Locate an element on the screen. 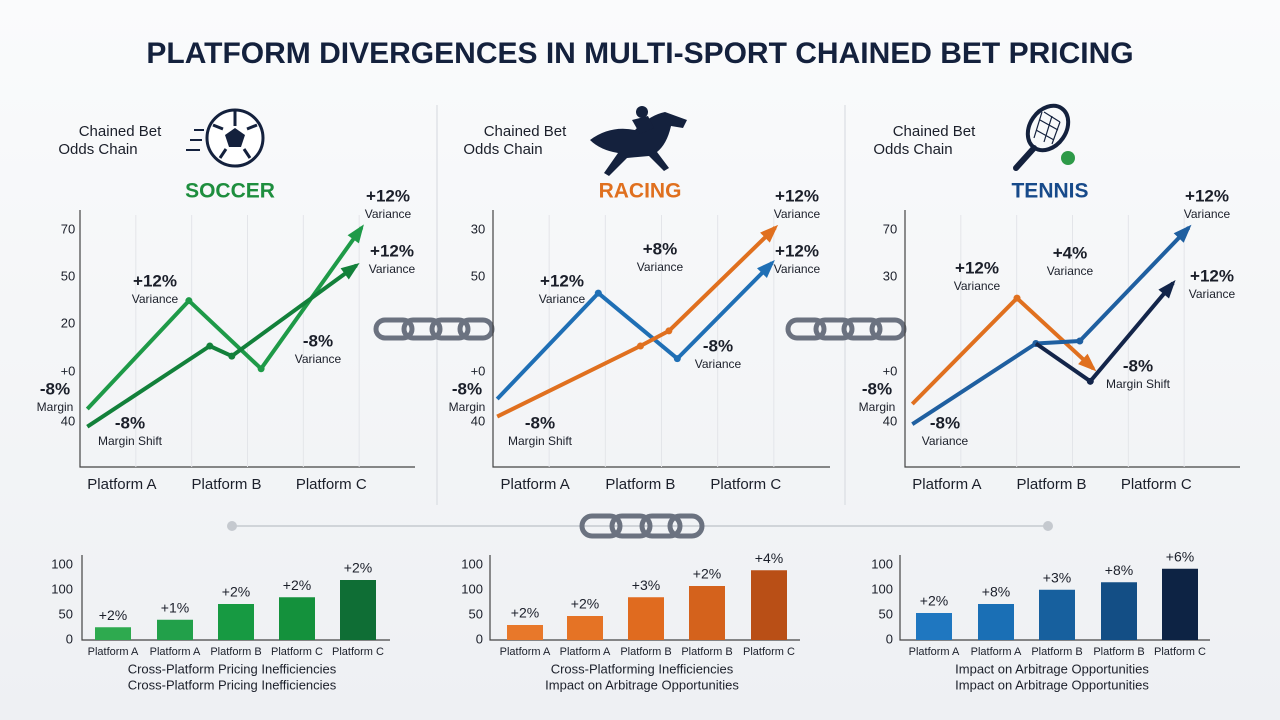 Image resolution: width=1280 pixels, height=720 pixels. caption: Impact on Arbitrage Opportunities is located at coordinates (1052, 668).